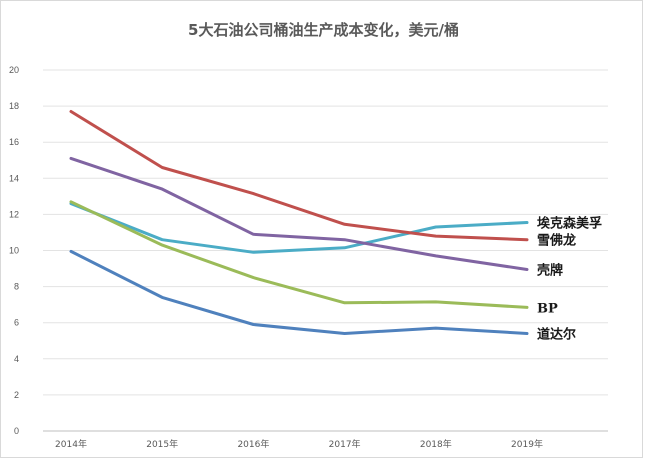 This screenshot has width=645, height=461. I want to click on x-tick-label: 2018年, so click(436, 444).